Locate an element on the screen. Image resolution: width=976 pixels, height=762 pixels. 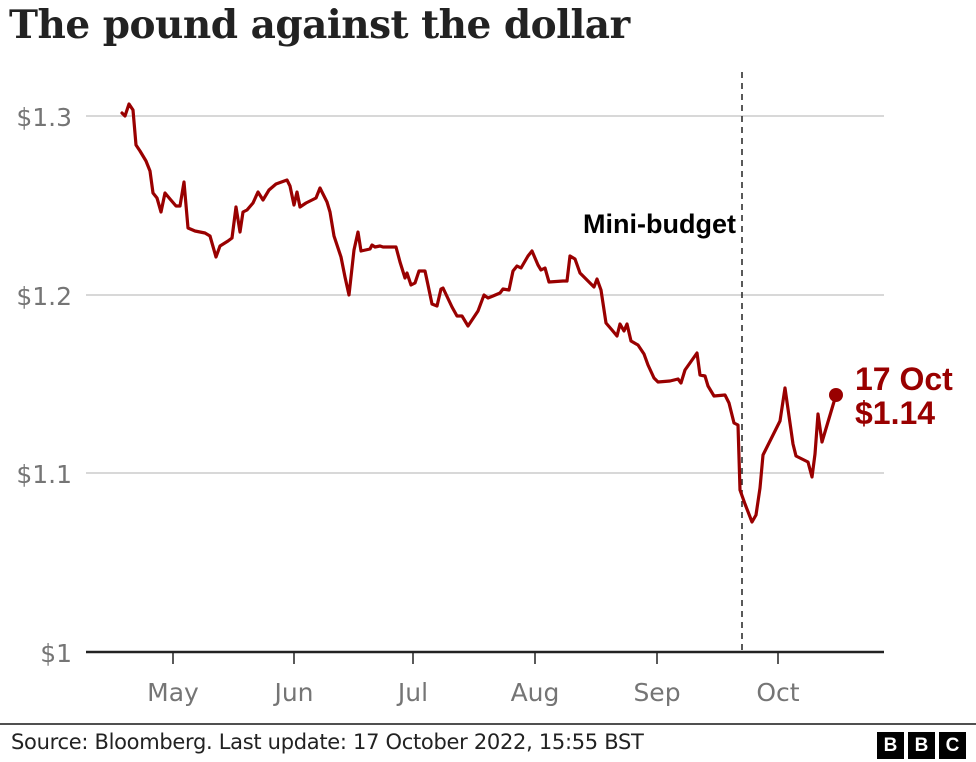
footer-divider is located at coordinates (488, 724).